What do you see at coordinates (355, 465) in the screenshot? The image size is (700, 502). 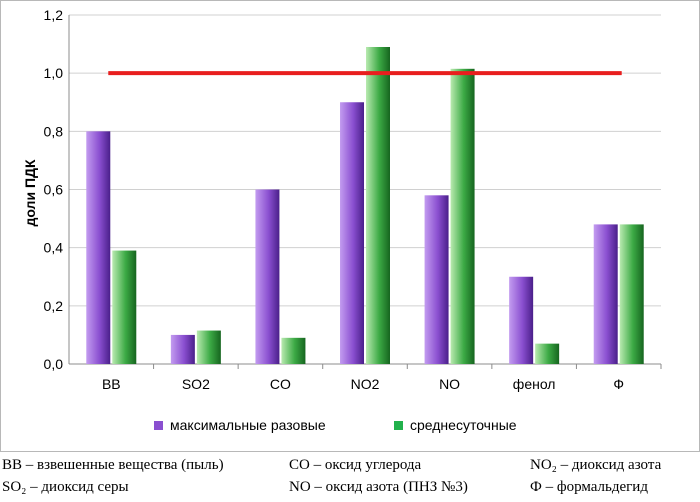 I see `note-co: CO – оксид углерода` at bounding box center [355, 465].